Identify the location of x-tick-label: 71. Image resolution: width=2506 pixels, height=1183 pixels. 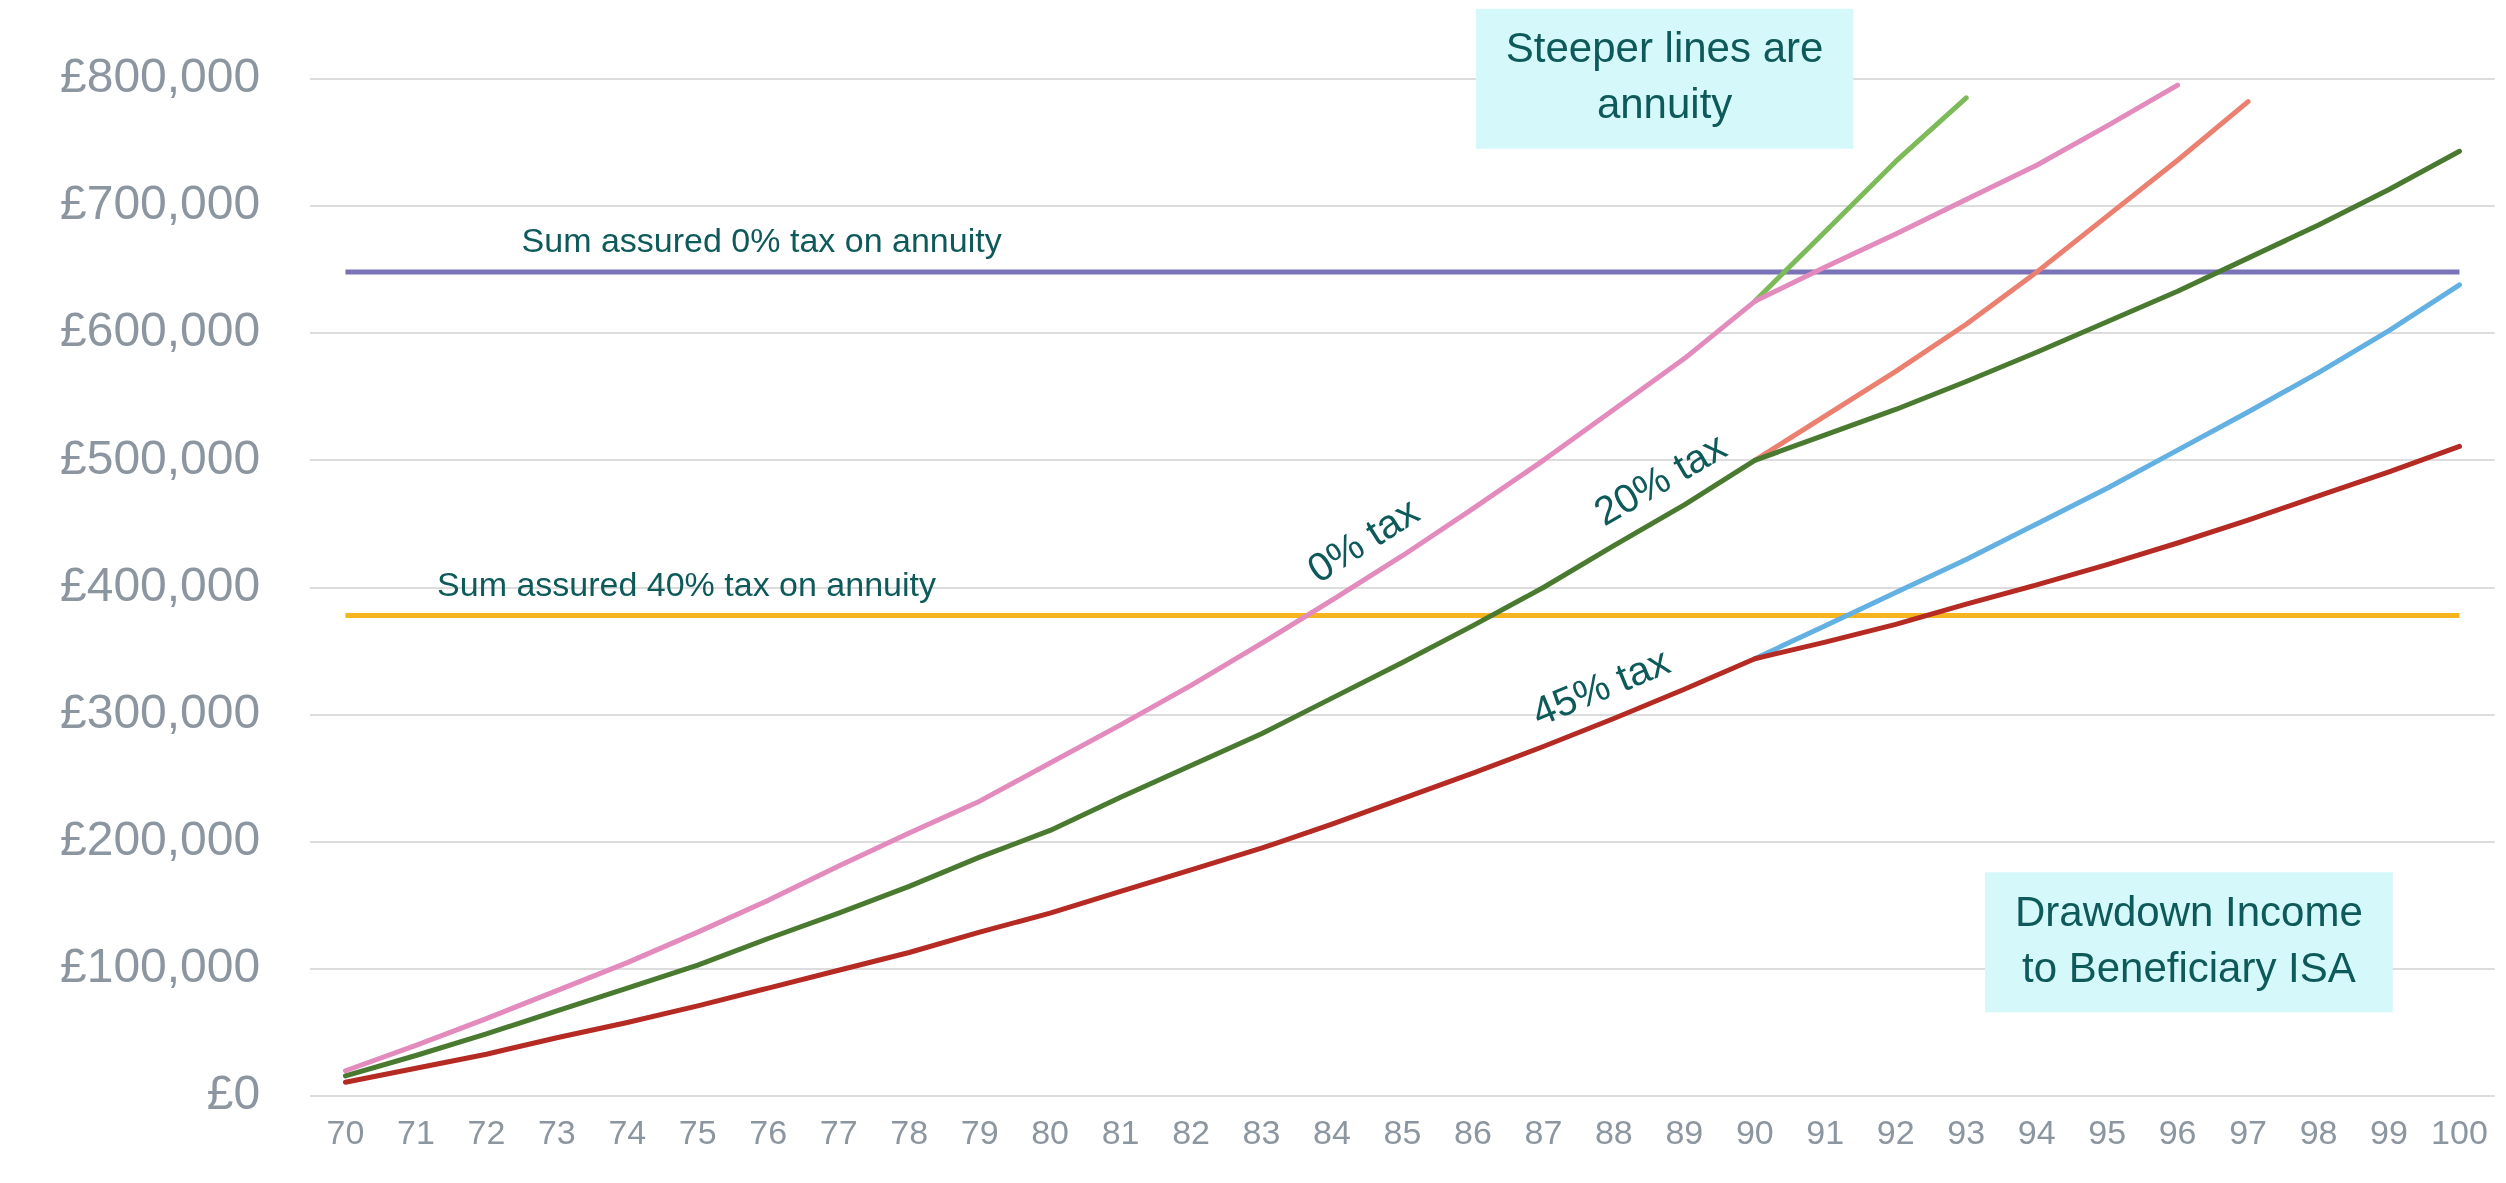
(415, 1131).